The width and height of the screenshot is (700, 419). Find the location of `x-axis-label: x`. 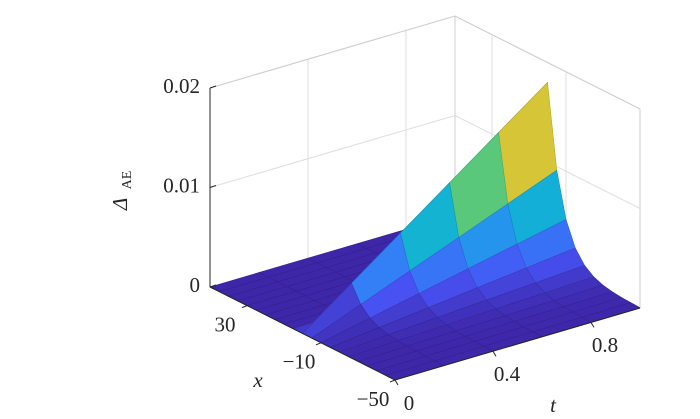

x-axis-label: x is located at coordinates (257, 380).